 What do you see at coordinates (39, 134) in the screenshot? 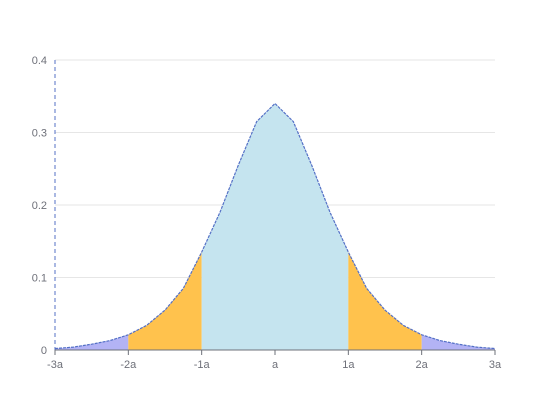
I see `y-tick-label-3: 0.3` at bounding box center [39, 134].